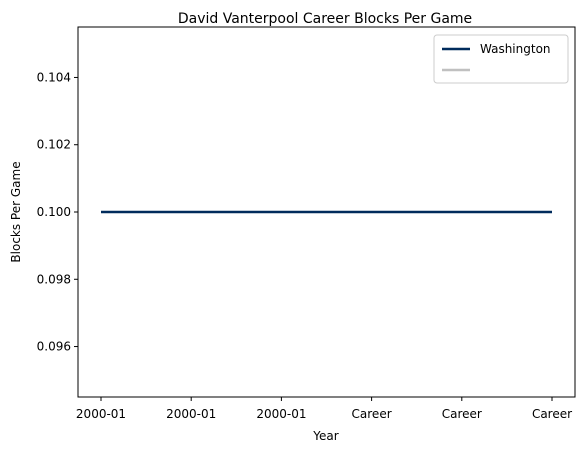  What do you see at coordinates (54, 77) in the screenshot?
I see `y-tick-label: 0.104` at bounding box center [54, 77].